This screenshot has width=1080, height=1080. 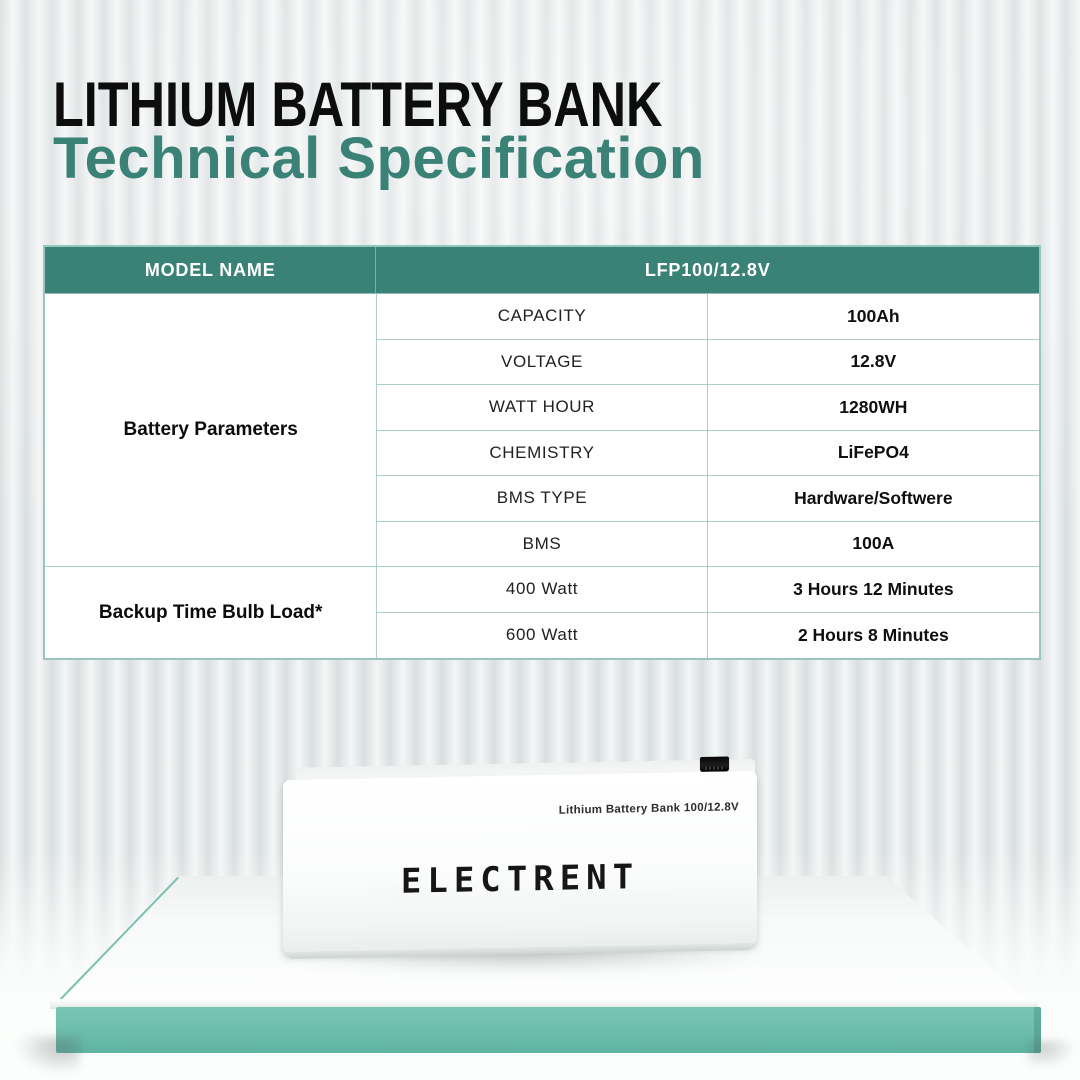 What do you see at coordinates (873, 453) in the screenshot?
I see `param-value: LiFePO4` at bounding box center [873, 453].